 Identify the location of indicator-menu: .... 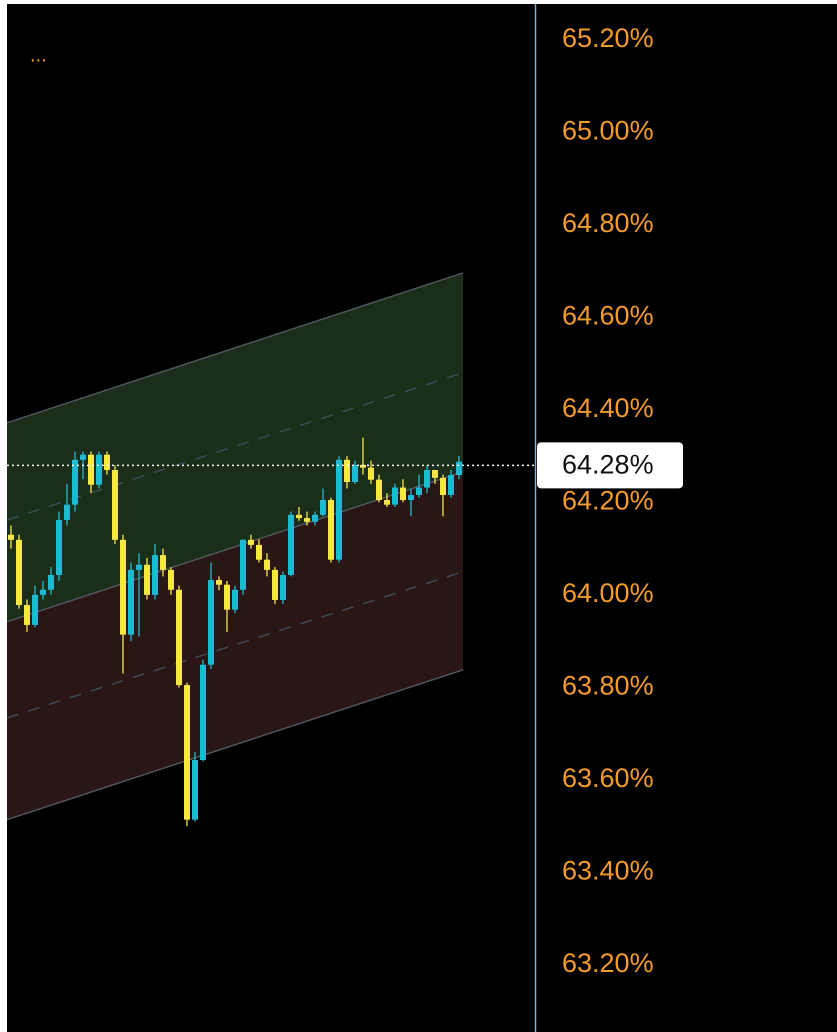
(38, 55).